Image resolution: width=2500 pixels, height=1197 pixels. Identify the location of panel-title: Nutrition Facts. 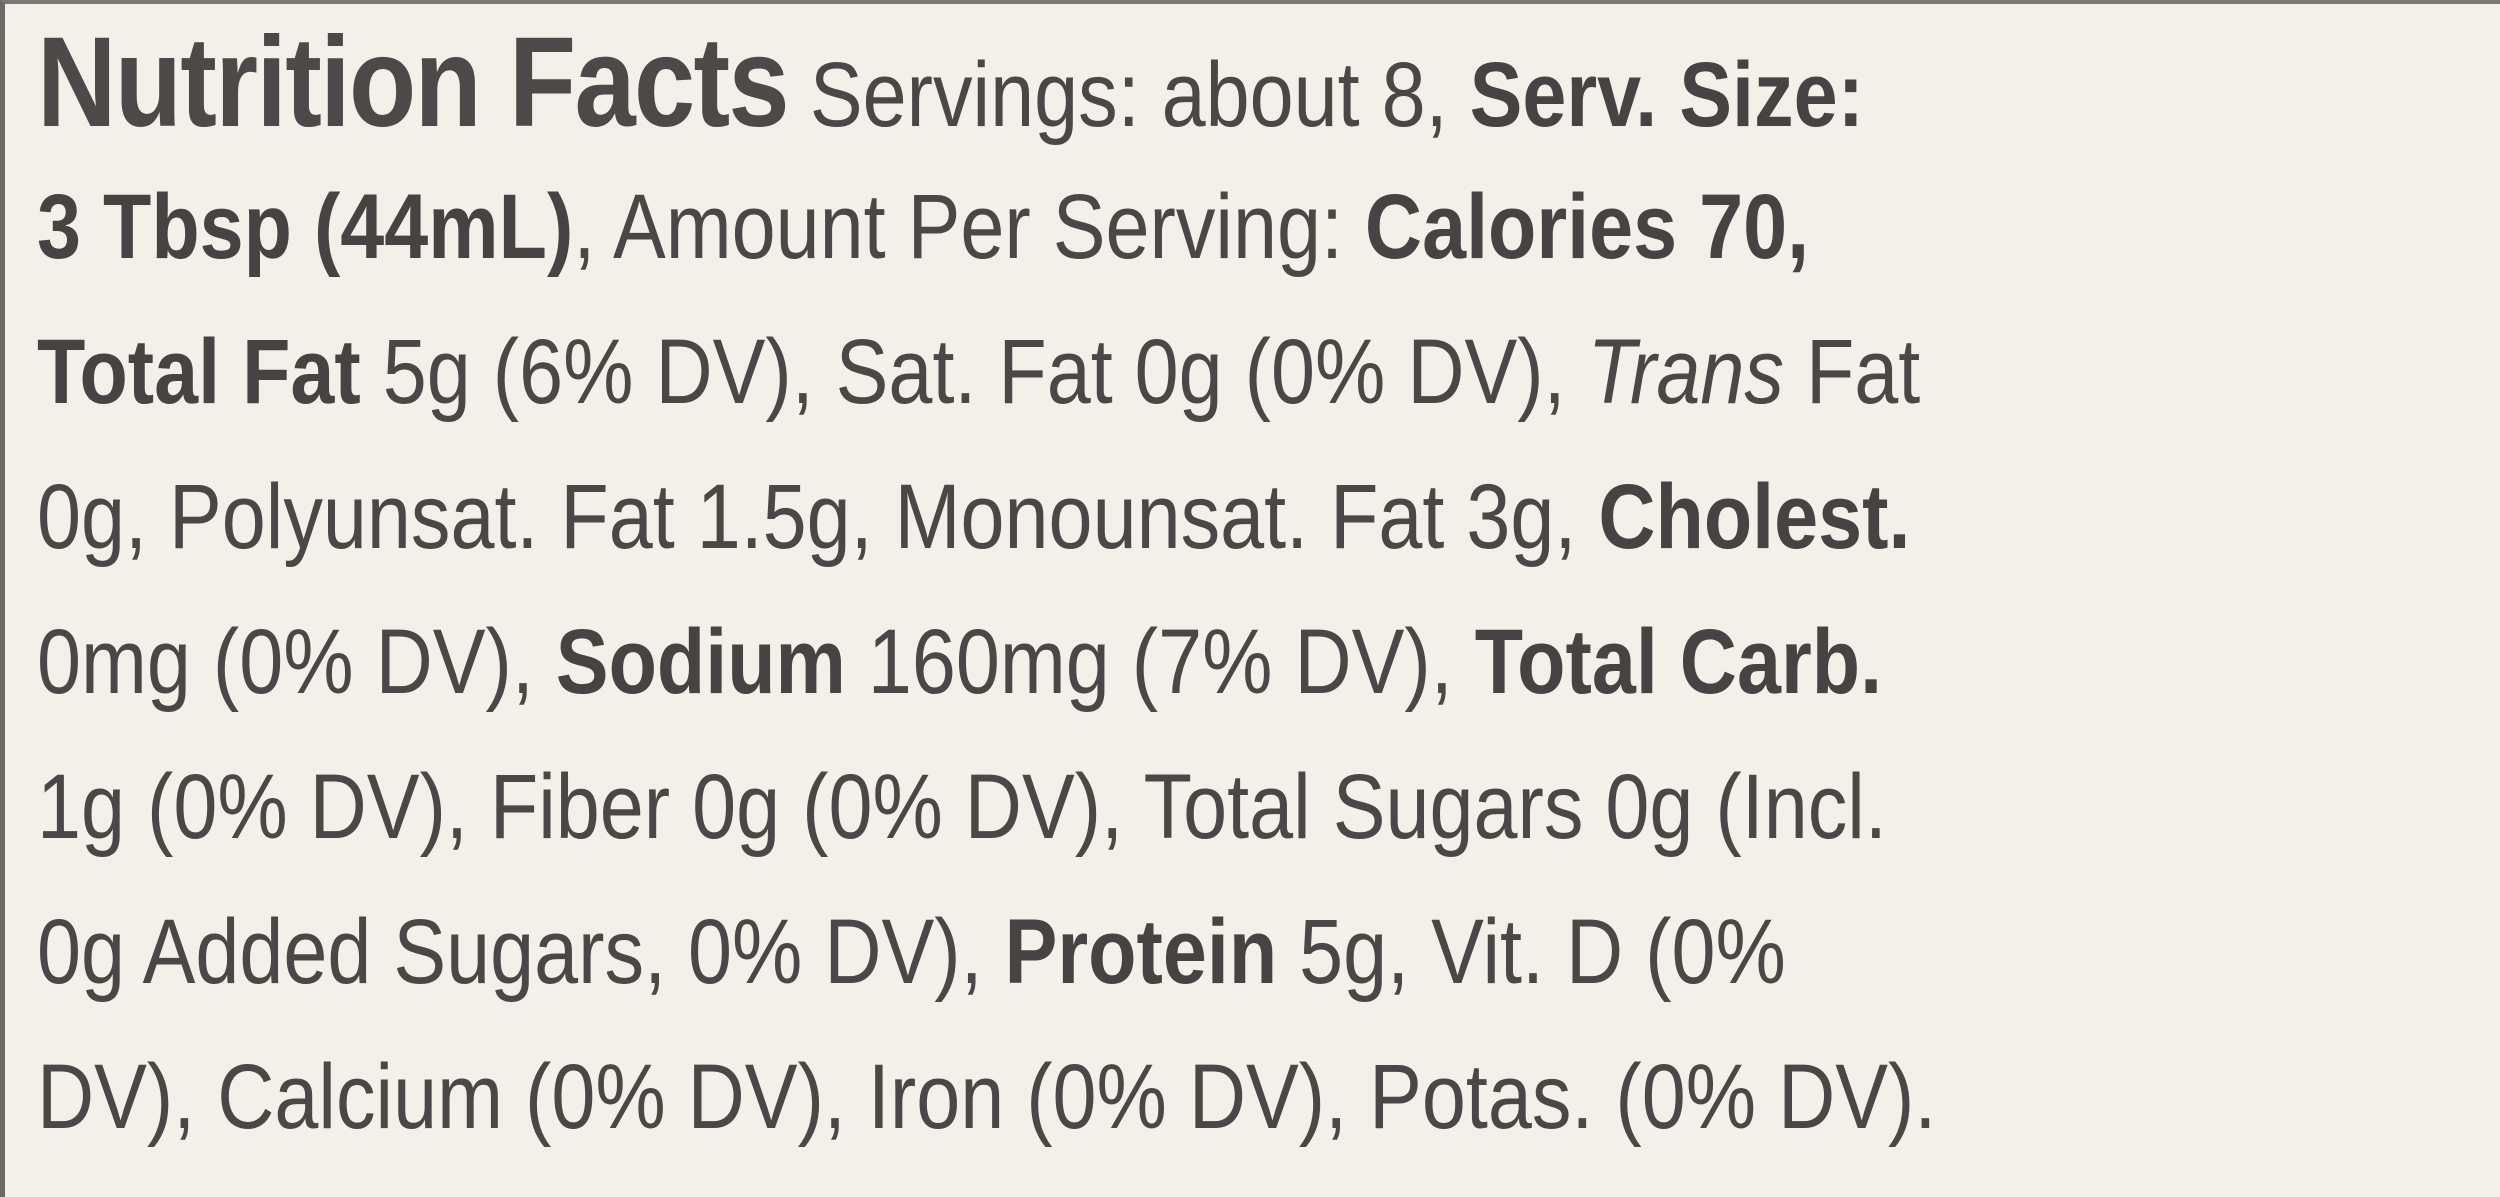
(413, 82).